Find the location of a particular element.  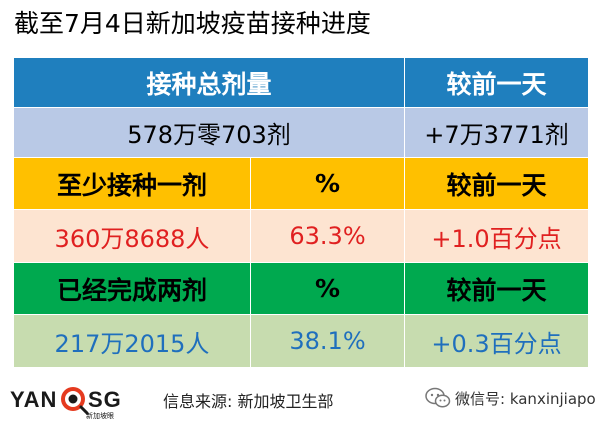

page-title: 截至7月4日新加坡疫苗接种进度 is located at coordinates (192, 23).